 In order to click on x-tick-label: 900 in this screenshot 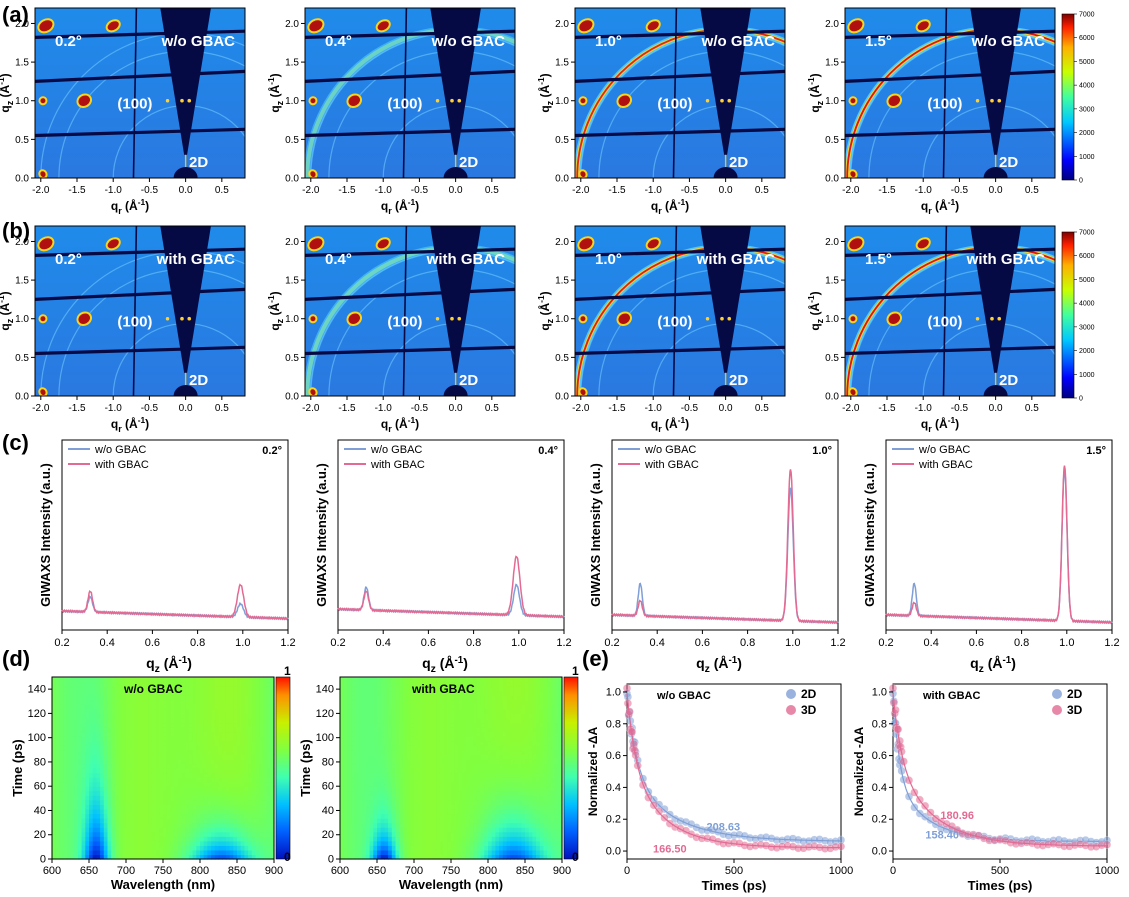, I will do `click(562, 871)`.